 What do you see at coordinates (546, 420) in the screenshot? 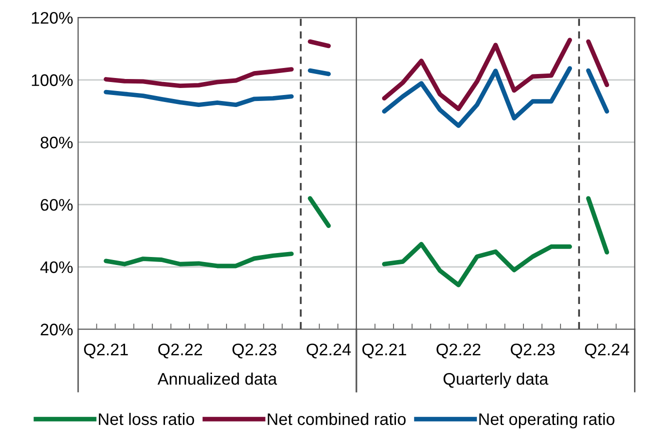
I see `legend-label: Net operating ratio` at bounding box center [546, 420].